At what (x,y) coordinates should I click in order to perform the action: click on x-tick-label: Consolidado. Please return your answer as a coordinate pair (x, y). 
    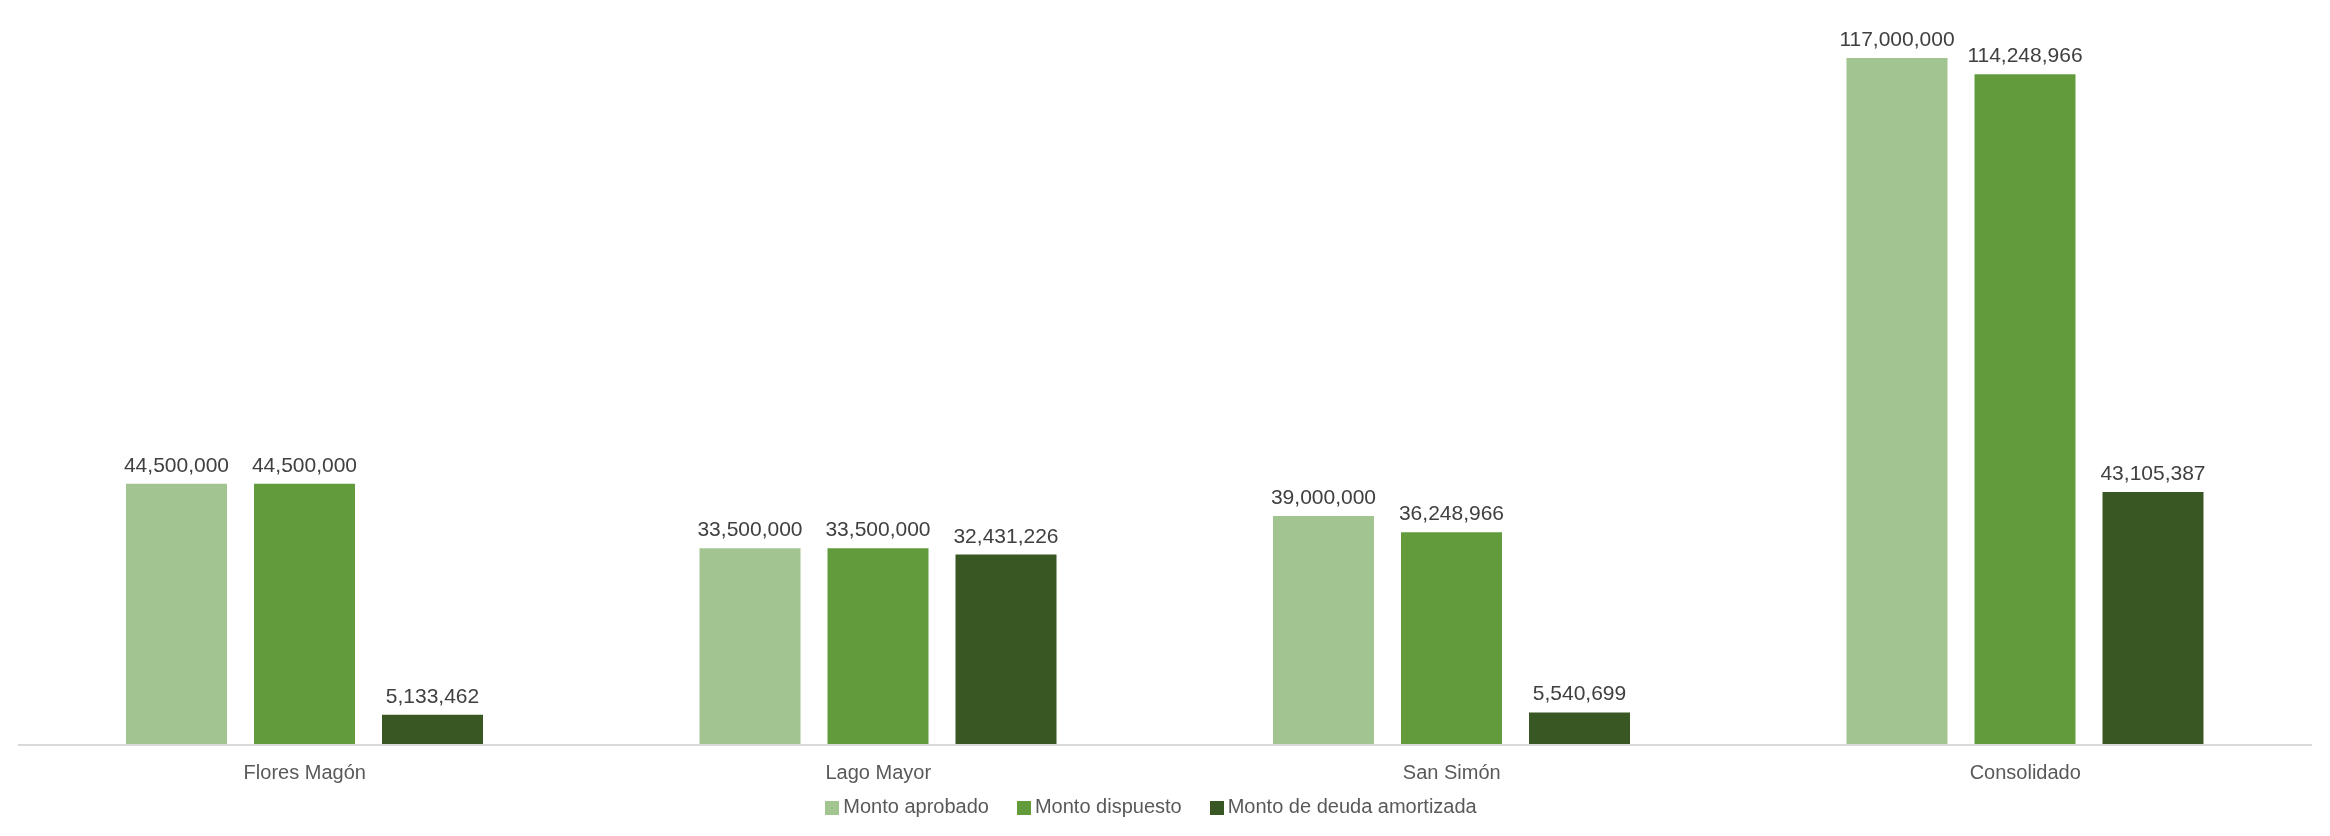
    Looking at the image, I should click on (2025, 772).